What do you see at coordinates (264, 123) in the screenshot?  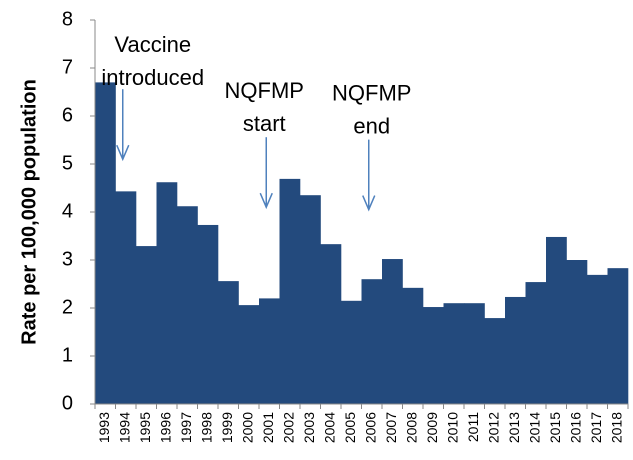 I see `annotation-text: start` at bounding box center [264, 123].